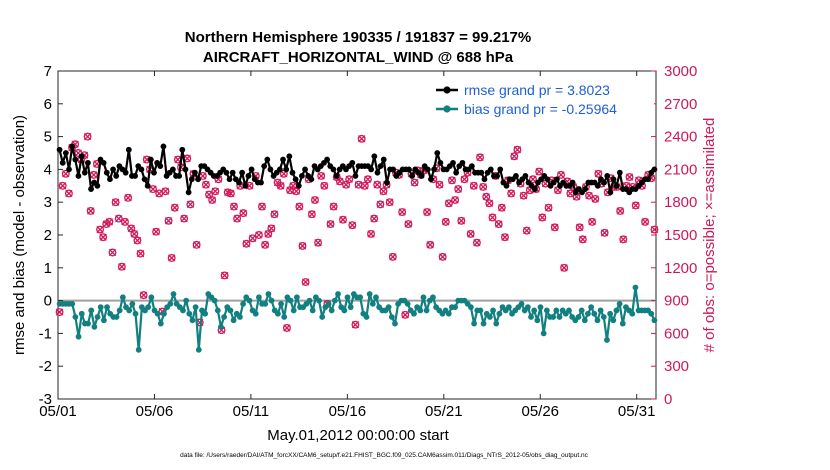 Image resolution: width=830 pixels, height=470 pixels. I want to click on rmse-series, so click(357, 169).